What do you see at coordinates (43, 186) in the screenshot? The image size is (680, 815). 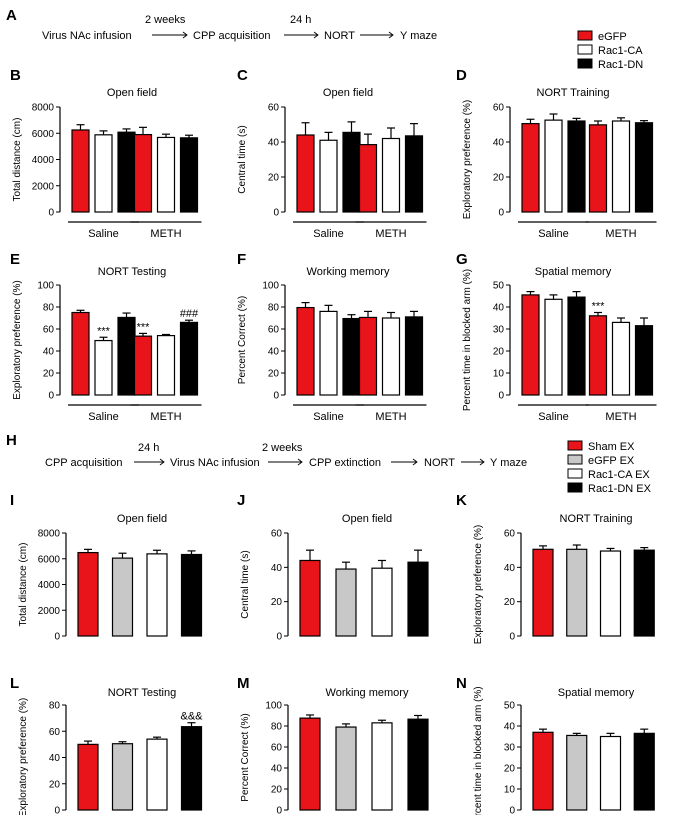 I see `y-tick-label: 2000` at bounding box center [43, 186].